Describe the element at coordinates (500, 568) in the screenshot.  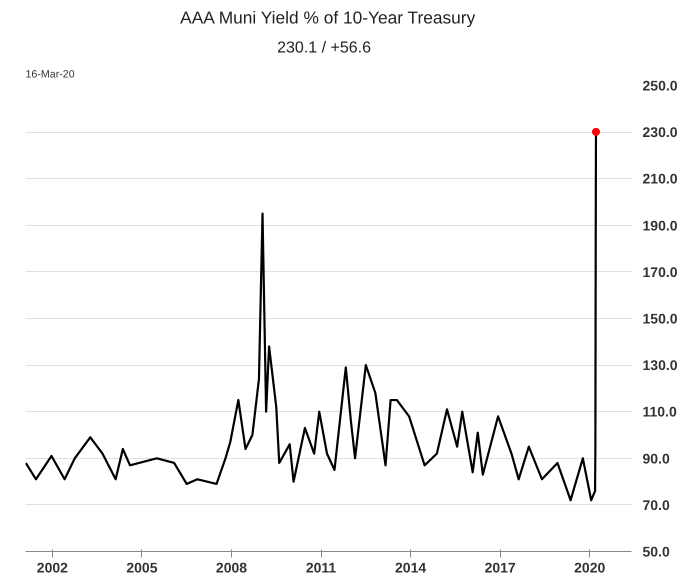
I see `x-tick-label: 2017` at that location.